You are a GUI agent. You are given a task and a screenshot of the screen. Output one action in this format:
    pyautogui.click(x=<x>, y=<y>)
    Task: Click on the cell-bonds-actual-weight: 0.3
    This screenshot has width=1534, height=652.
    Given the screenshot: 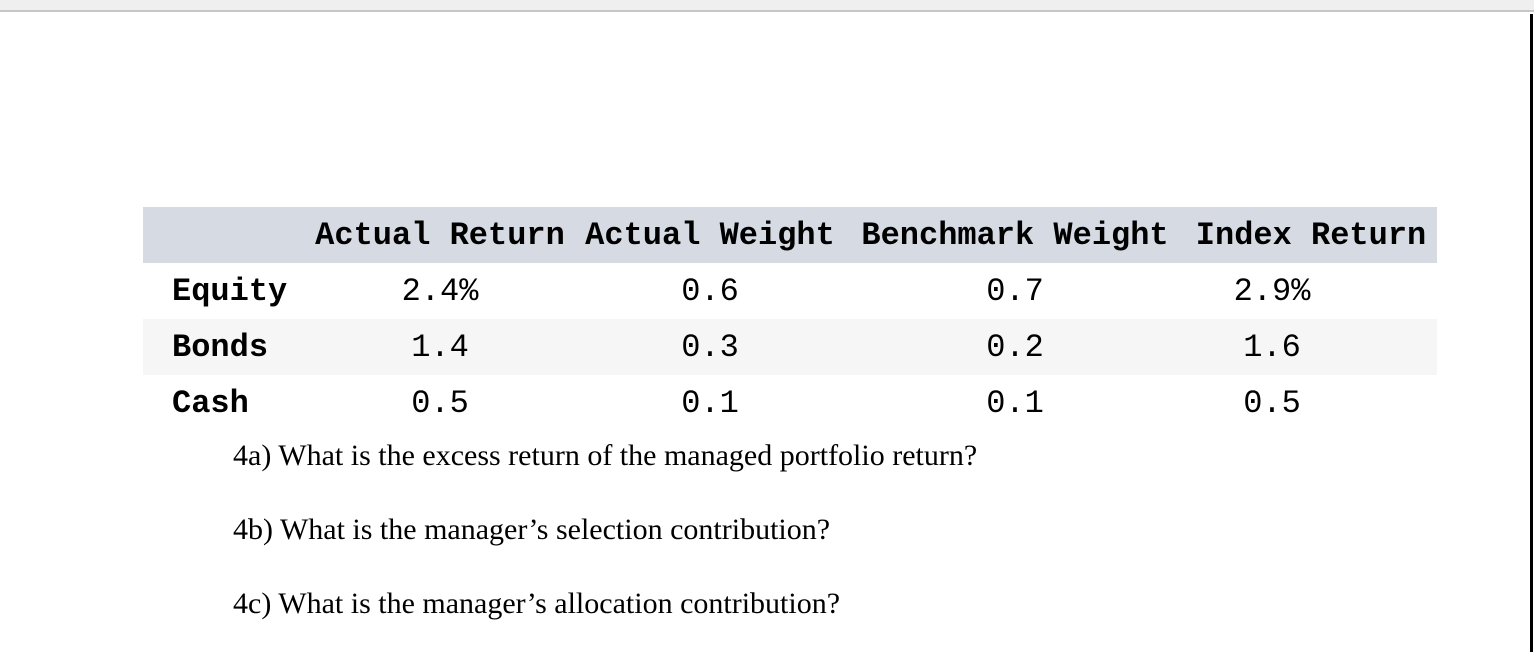 What is the action you would take?
    pyautogui.click(x=710, y=347)
    